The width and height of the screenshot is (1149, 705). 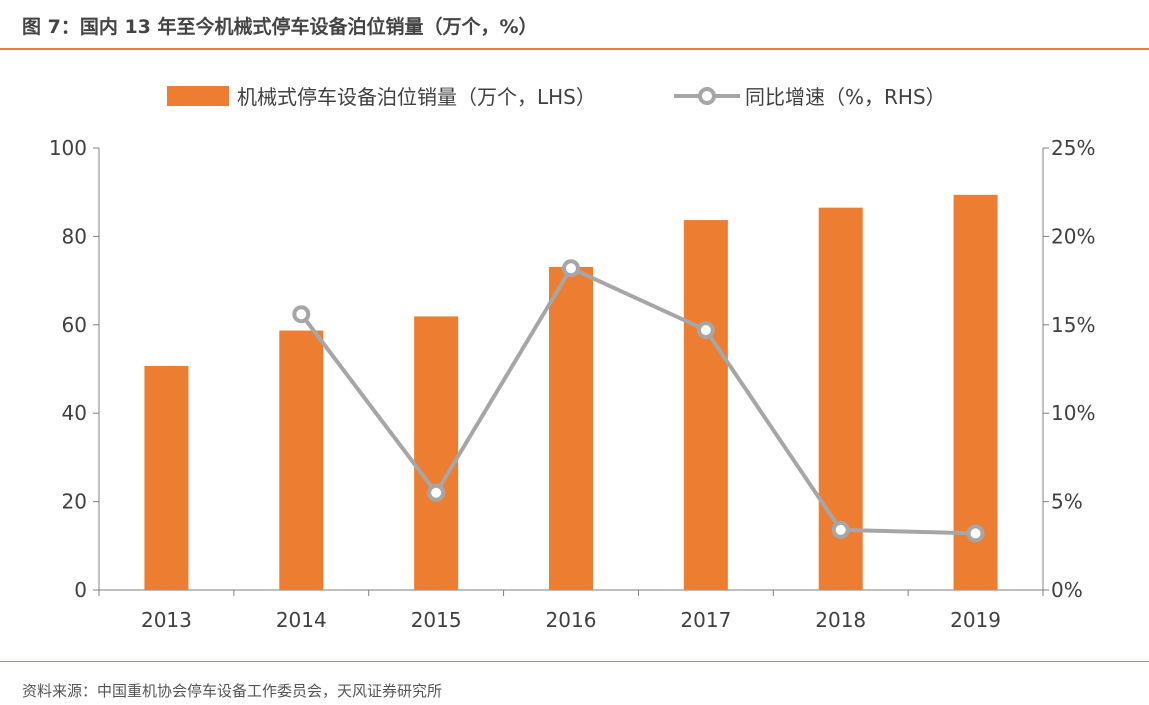 I want to click on source-note: 资料来源：中国重机协会停车设备工作委员会，天风证券研究所, so click(x=232, y=691).